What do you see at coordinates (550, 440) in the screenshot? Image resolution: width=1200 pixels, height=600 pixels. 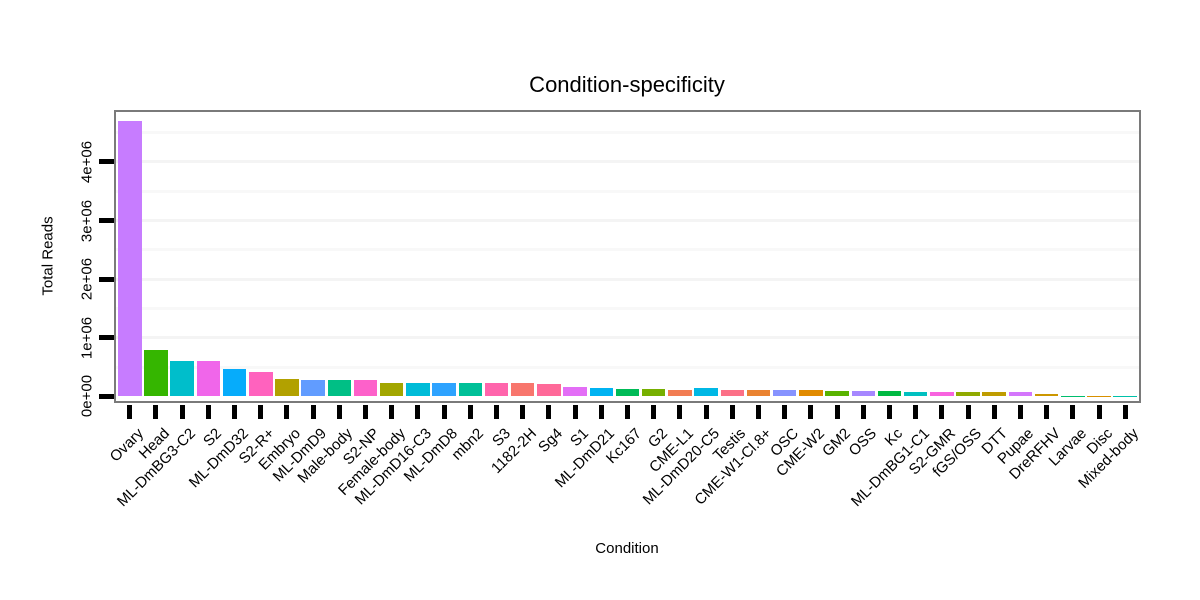 I see `x-tick-label: Sg4` at bounding box center [550, 440].